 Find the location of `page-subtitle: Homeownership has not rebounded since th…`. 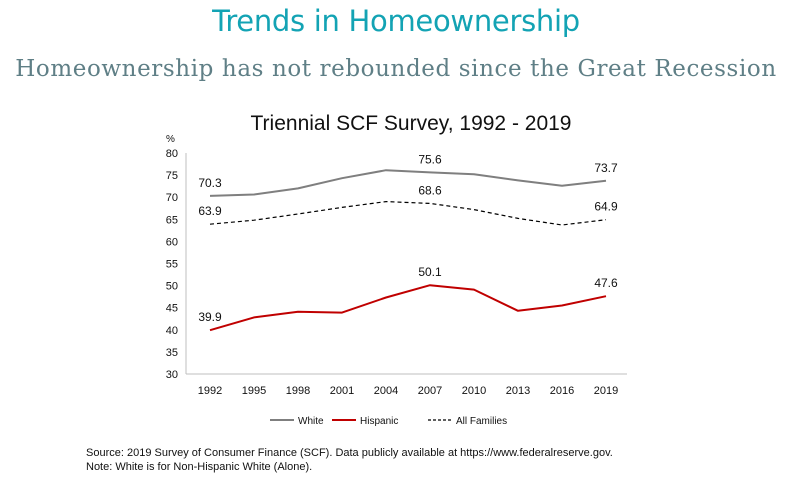

page-subtitle: Homeownership has not rebounded since th… is located at coordinates (396, 69).